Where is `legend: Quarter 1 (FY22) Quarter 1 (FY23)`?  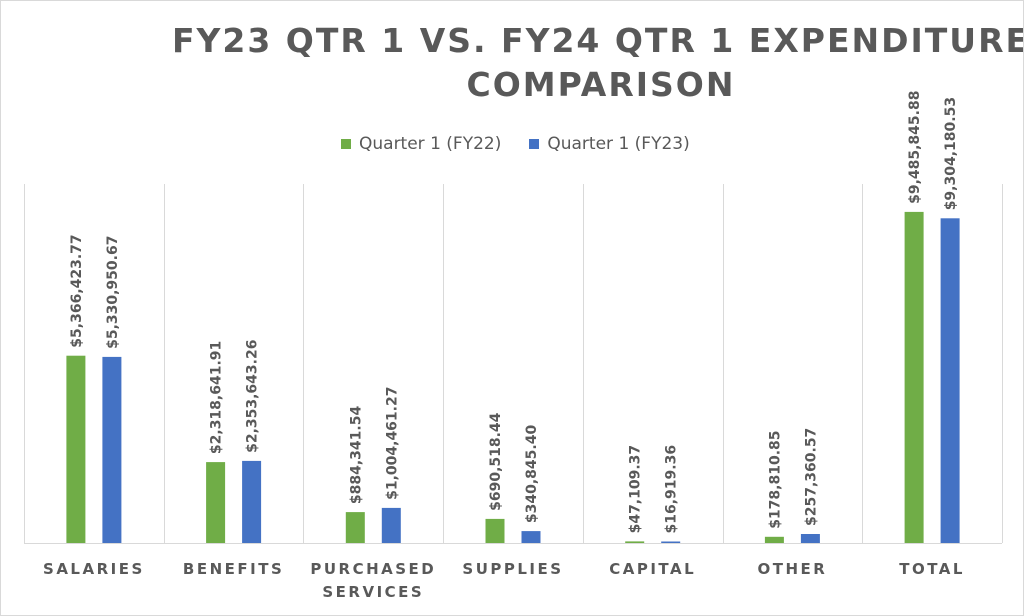
legend: Quarter 1 (FY22) Quarter 1 (FY23) is located at coordinates (529, 144).